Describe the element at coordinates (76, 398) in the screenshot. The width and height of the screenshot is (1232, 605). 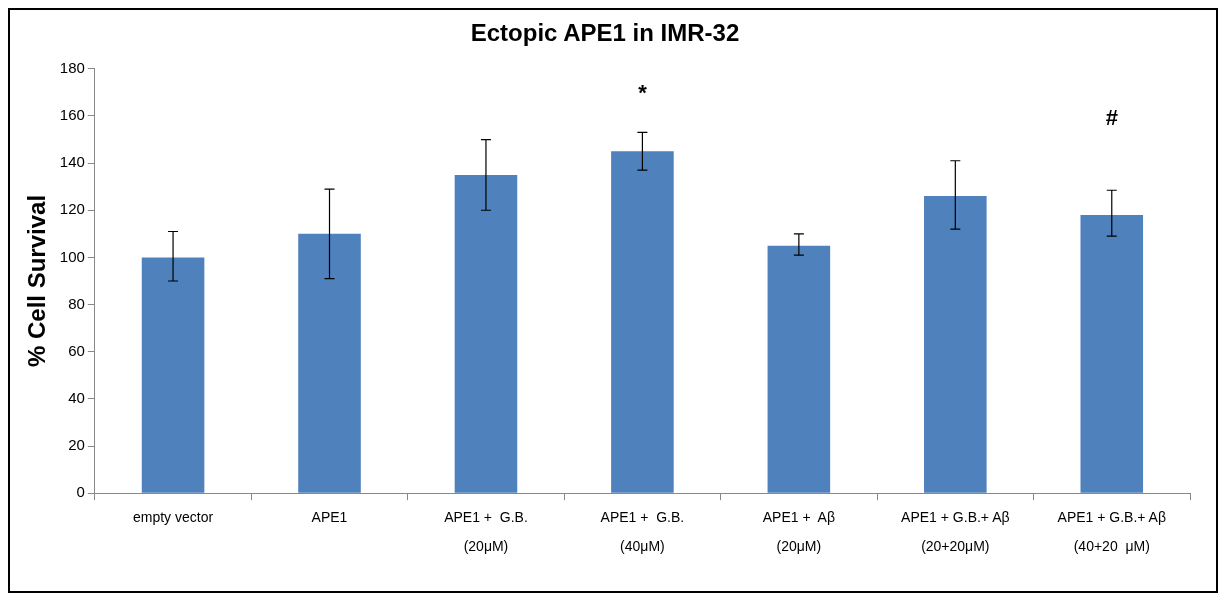
I see `y-tick-label: 40` at that location.